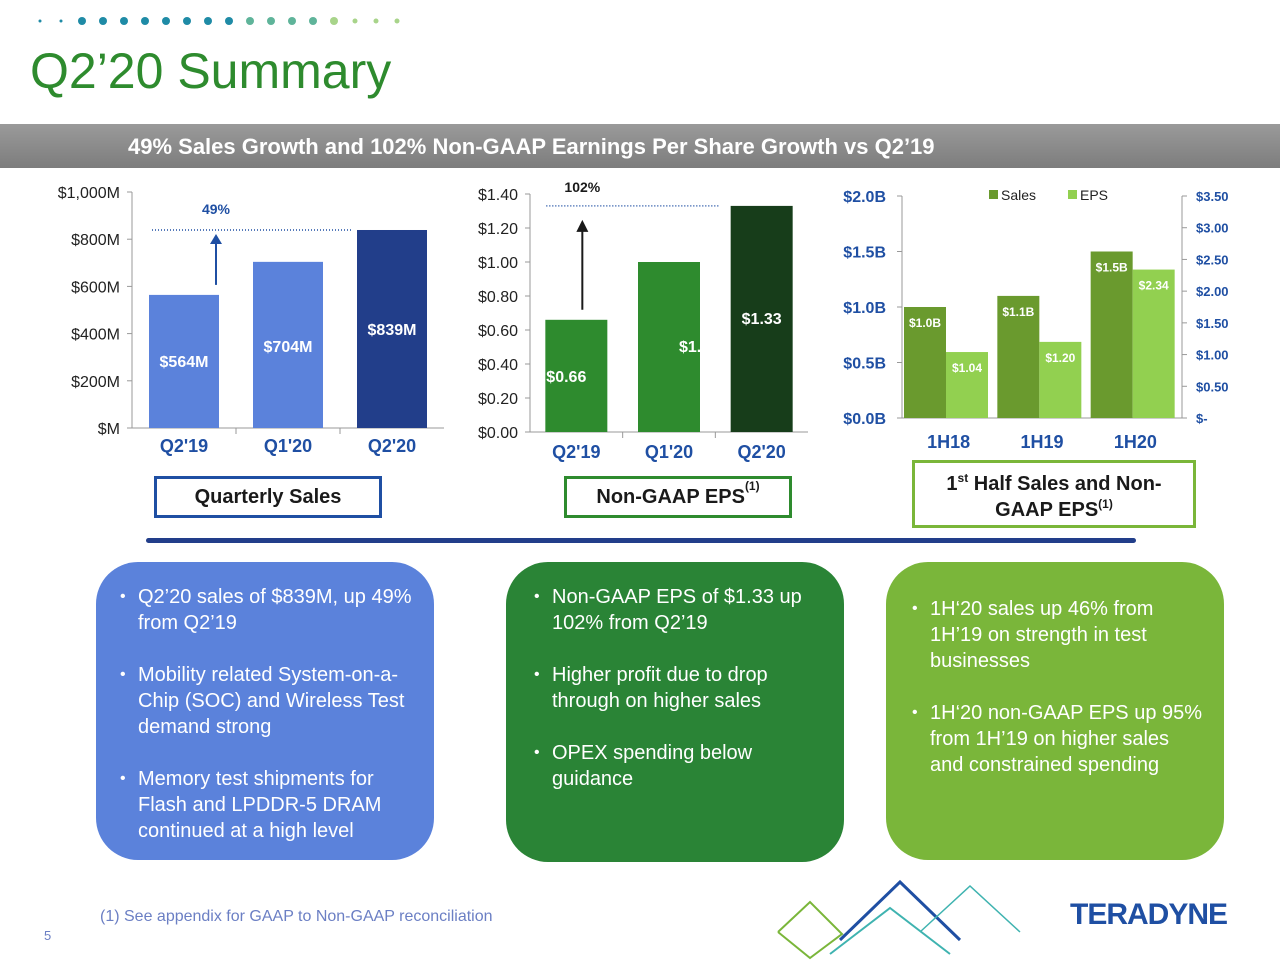  What do you see at coordinates (267, 610) in the screenshot?
I see `list-item: Q2’20 sales of $839M, up 49% from Q2’19` at bounding box center [267, 610].